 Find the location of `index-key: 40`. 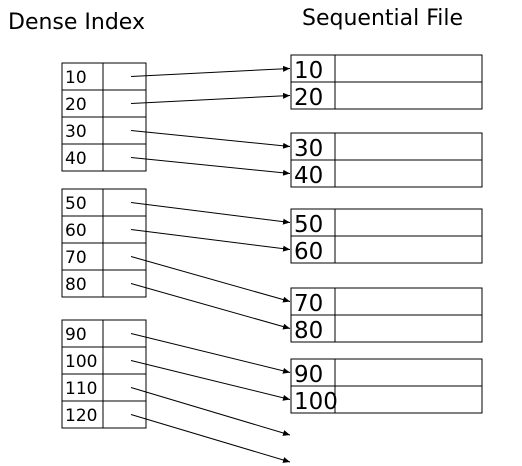

index-key: 40 is located at coordinates (76, 159).